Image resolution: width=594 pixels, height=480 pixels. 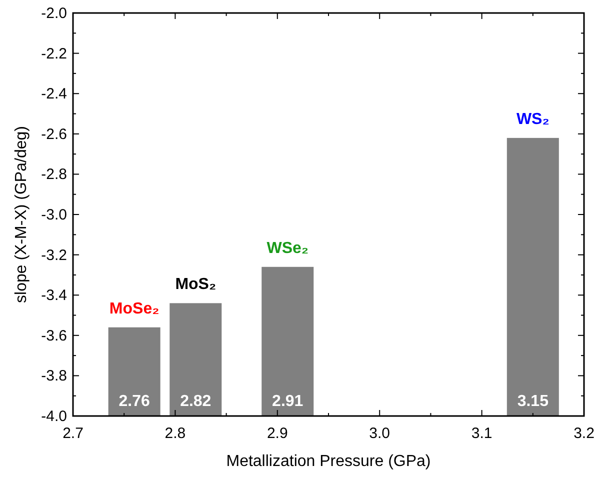 What do you see at coordinates (73, 433) in the screenshot?
I see `x-tick-label: 2.7` at bounding box center [73, 433].